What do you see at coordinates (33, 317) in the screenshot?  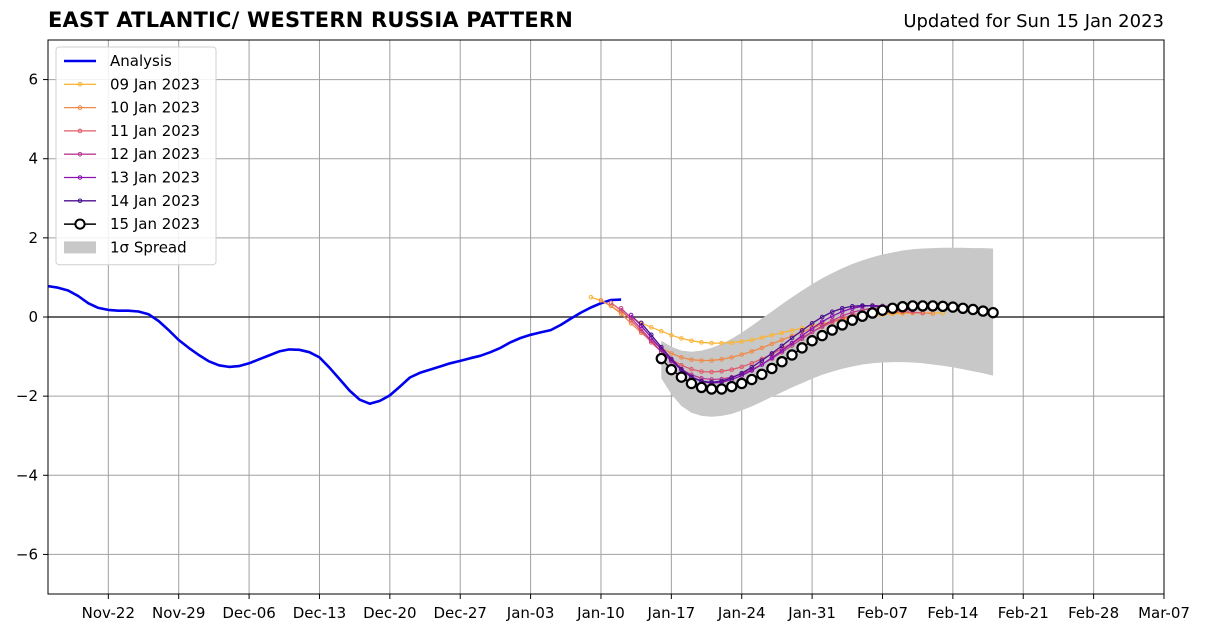 I see `y-tick-label: 0` at bounding box center [33, 317].